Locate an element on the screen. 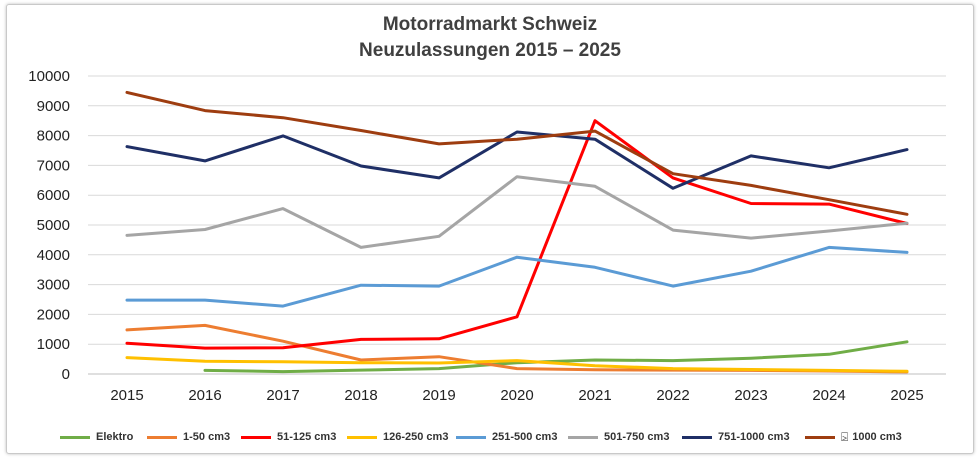 Image resolution: width=980 pixels, height=460 pixels. x-tick-label: 2018 is located at coordinates (360, 395).